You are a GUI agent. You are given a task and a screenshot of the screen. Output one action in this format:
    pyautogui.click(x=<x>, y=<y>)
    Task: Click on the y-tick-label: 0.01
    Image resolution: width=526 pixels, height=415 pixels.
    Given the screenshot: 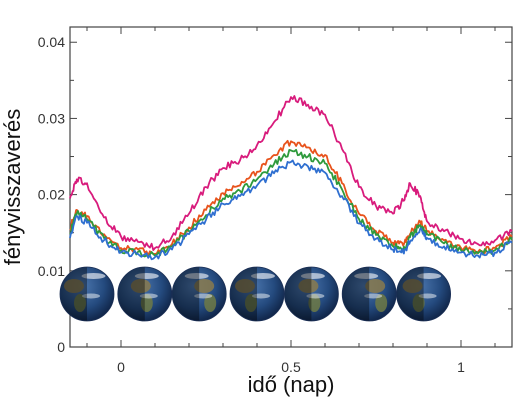 What is the action you would take?
    pyautogui.click(x=51, y=271)
    